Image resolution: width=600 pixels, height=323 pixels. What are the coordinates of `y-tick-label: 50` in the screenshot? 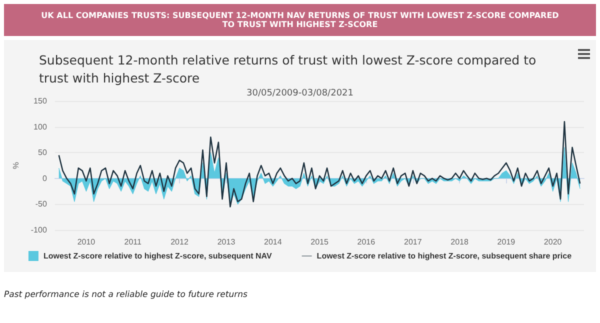 It's located at (43, 153).